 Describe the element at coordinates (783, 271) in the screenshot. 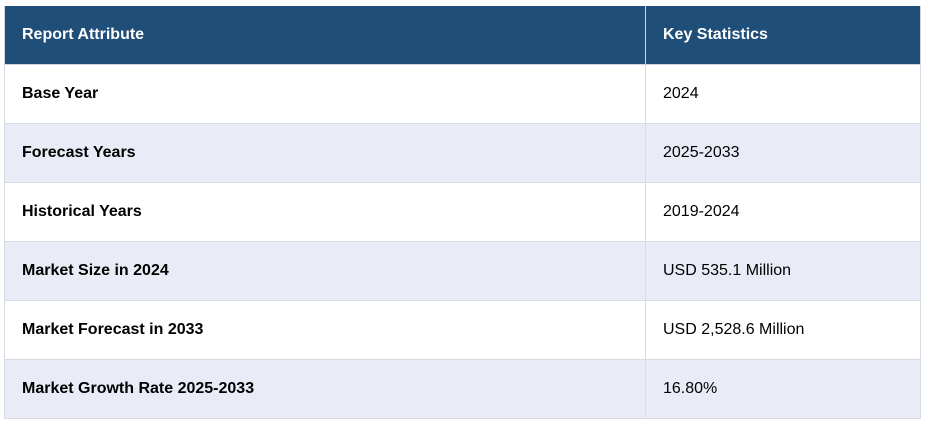

I see `value-cell: USD 535.1 Million` at that location.